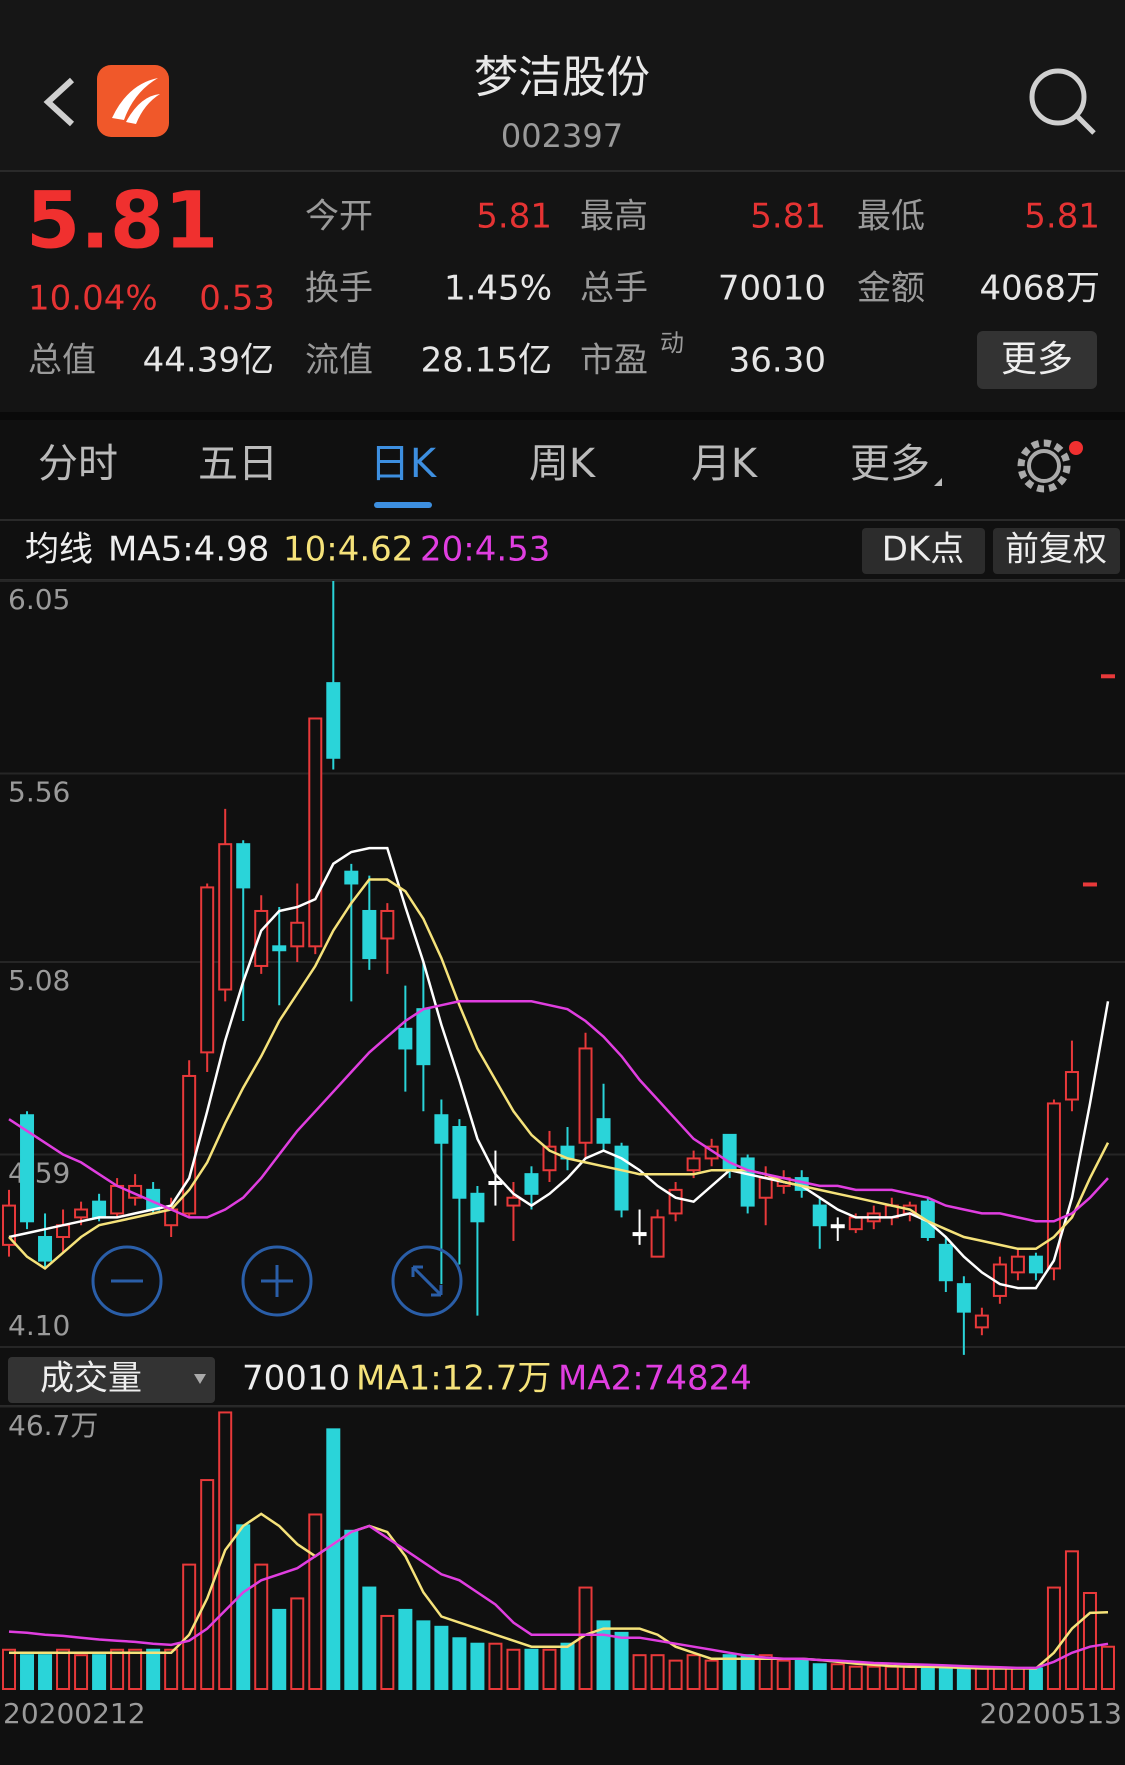 The width and height of the screenshot is (1125, 1765). I want to click on tab-indicator, so click(403, 505).